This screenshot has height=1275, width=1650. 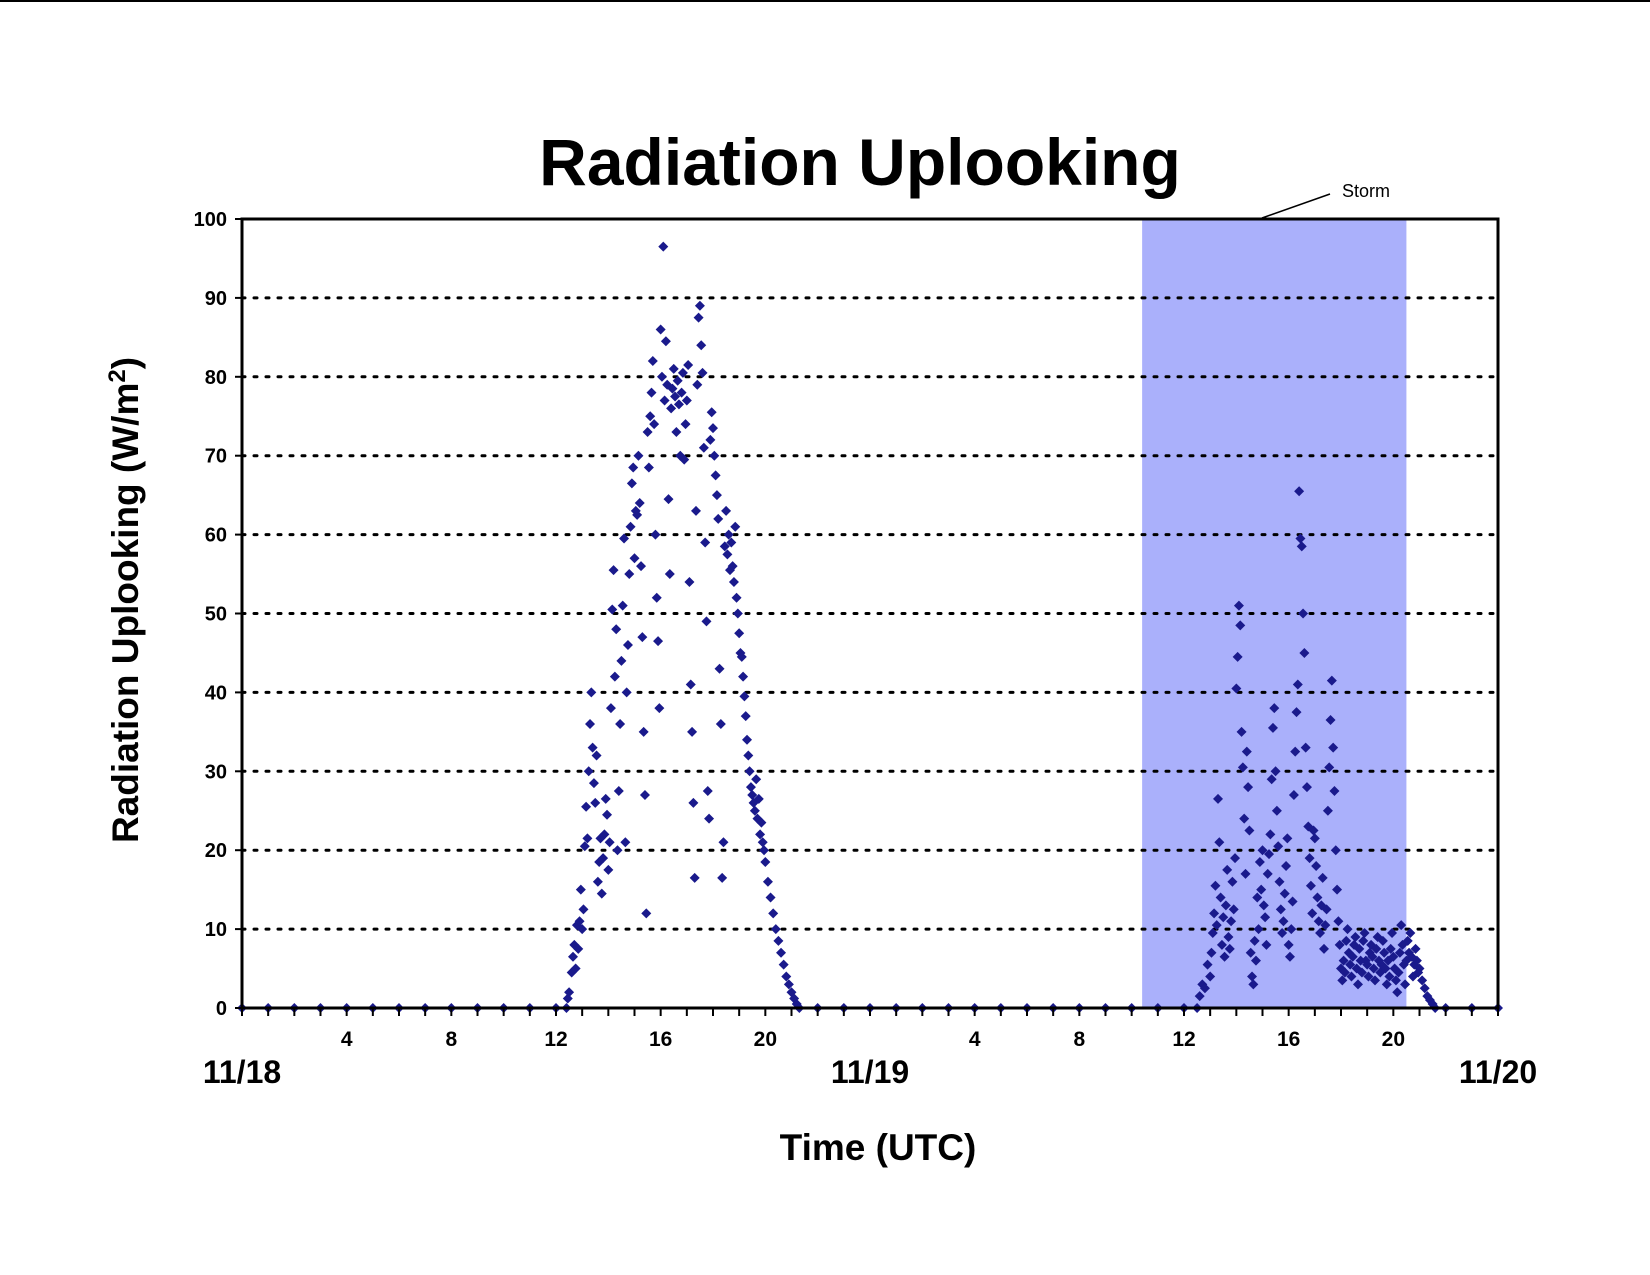 What do you see at coordinates (1393, 1039) in the screenshot?
I see `x-tick-label-44: 20` at bounding box center [1393, 1039].